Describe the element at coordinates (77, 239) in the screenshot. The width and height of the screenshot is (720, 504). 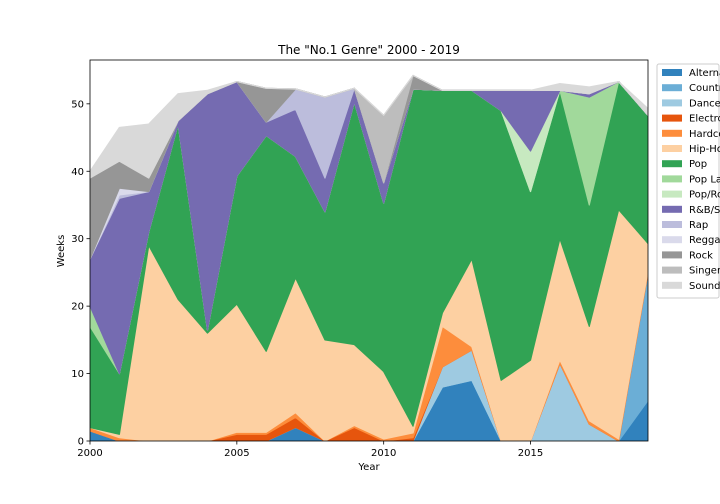
I see `y-tick-label: 30` at that location.